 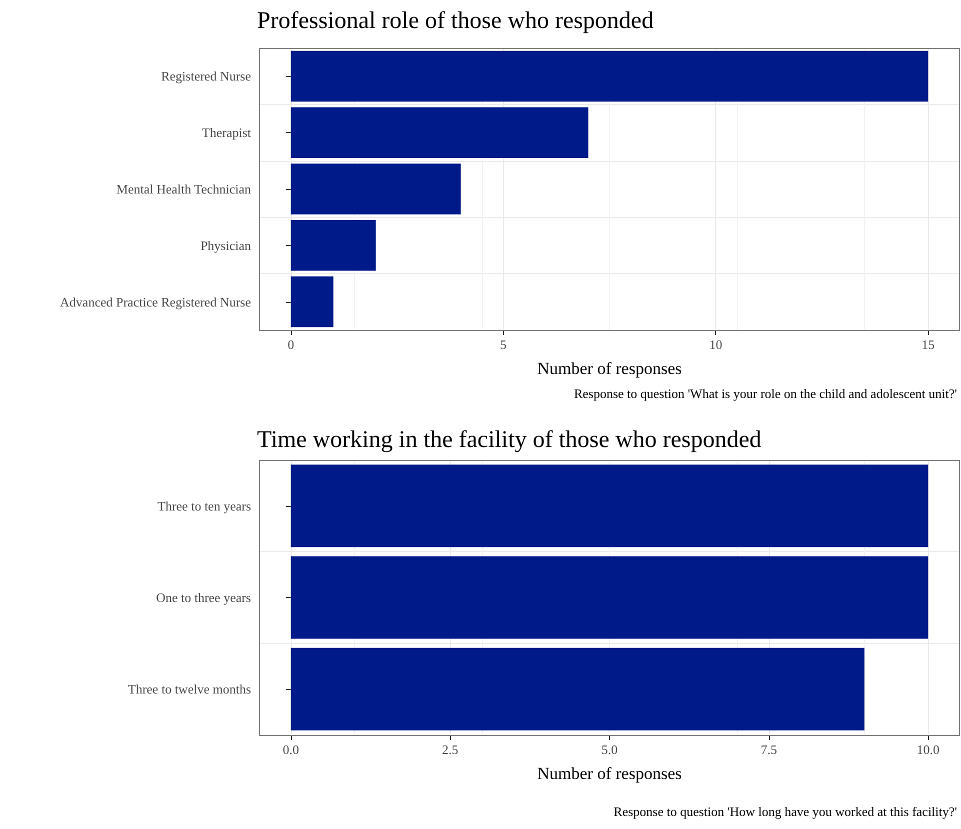 What do you see at coordinates (204, 506) in the screenshot?
I see `y-tick-label: Three to ten years` at bounding box center [204, 506].